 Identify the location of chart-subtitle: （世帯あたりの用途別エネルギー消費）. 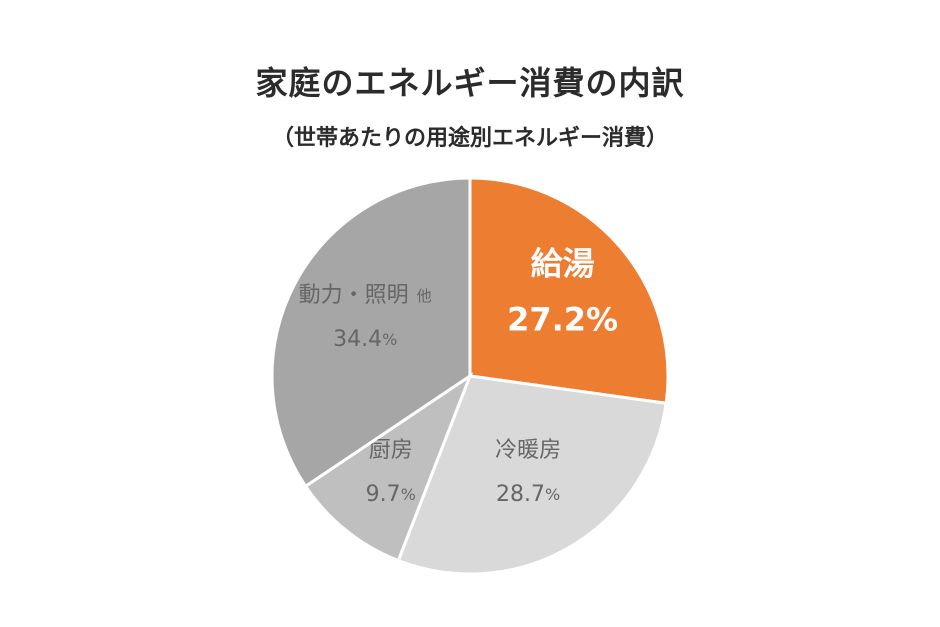
(469, 138).